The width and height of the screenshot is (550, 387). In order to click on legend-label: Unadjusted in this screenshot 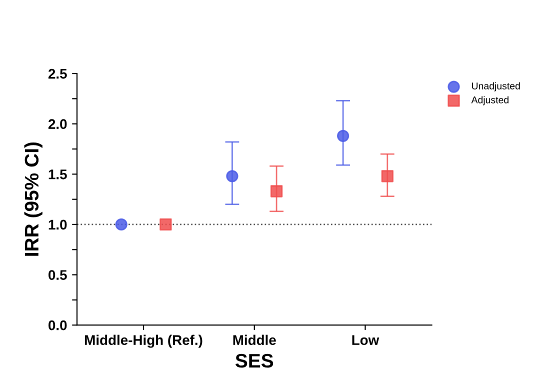, I will do `click(496, 87)`.